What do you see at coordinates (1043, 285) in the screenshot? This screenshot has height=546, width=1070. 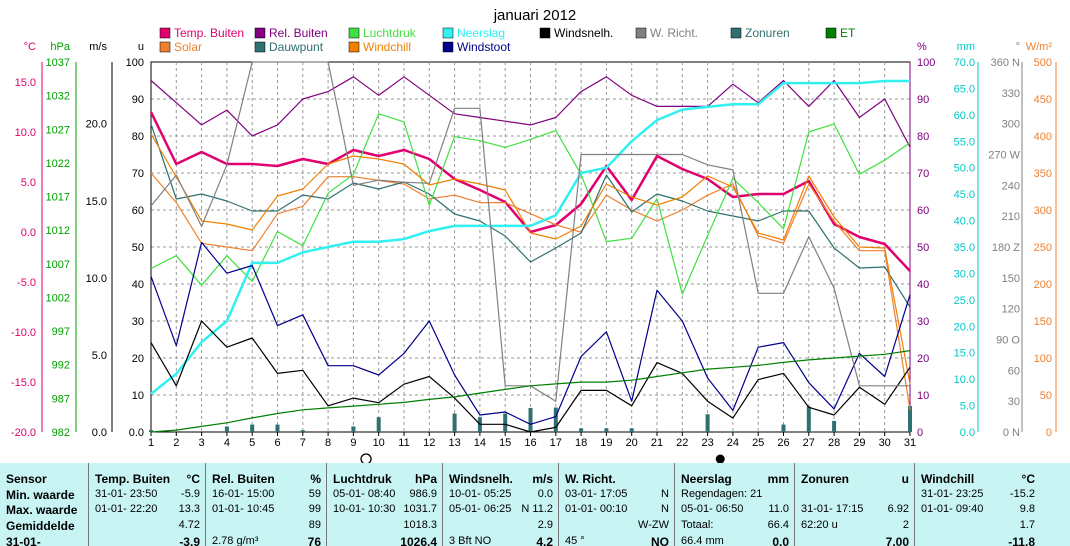 I see `solar-tick-label: 200` at bounding box center [1043, 285].